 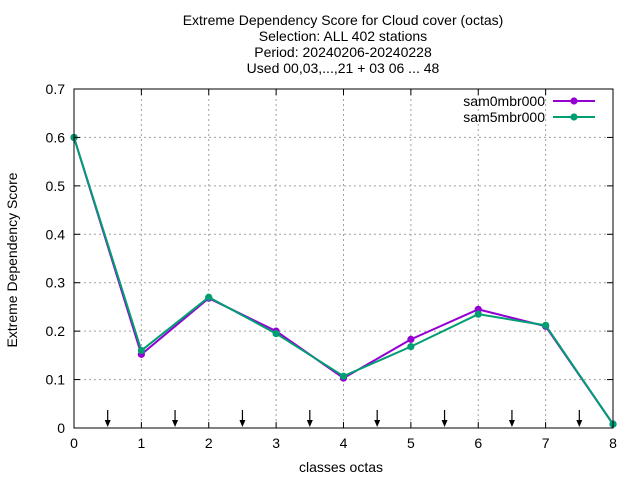 I want to click on legend-item: sam5mbr000, so click(x=529, y=117).